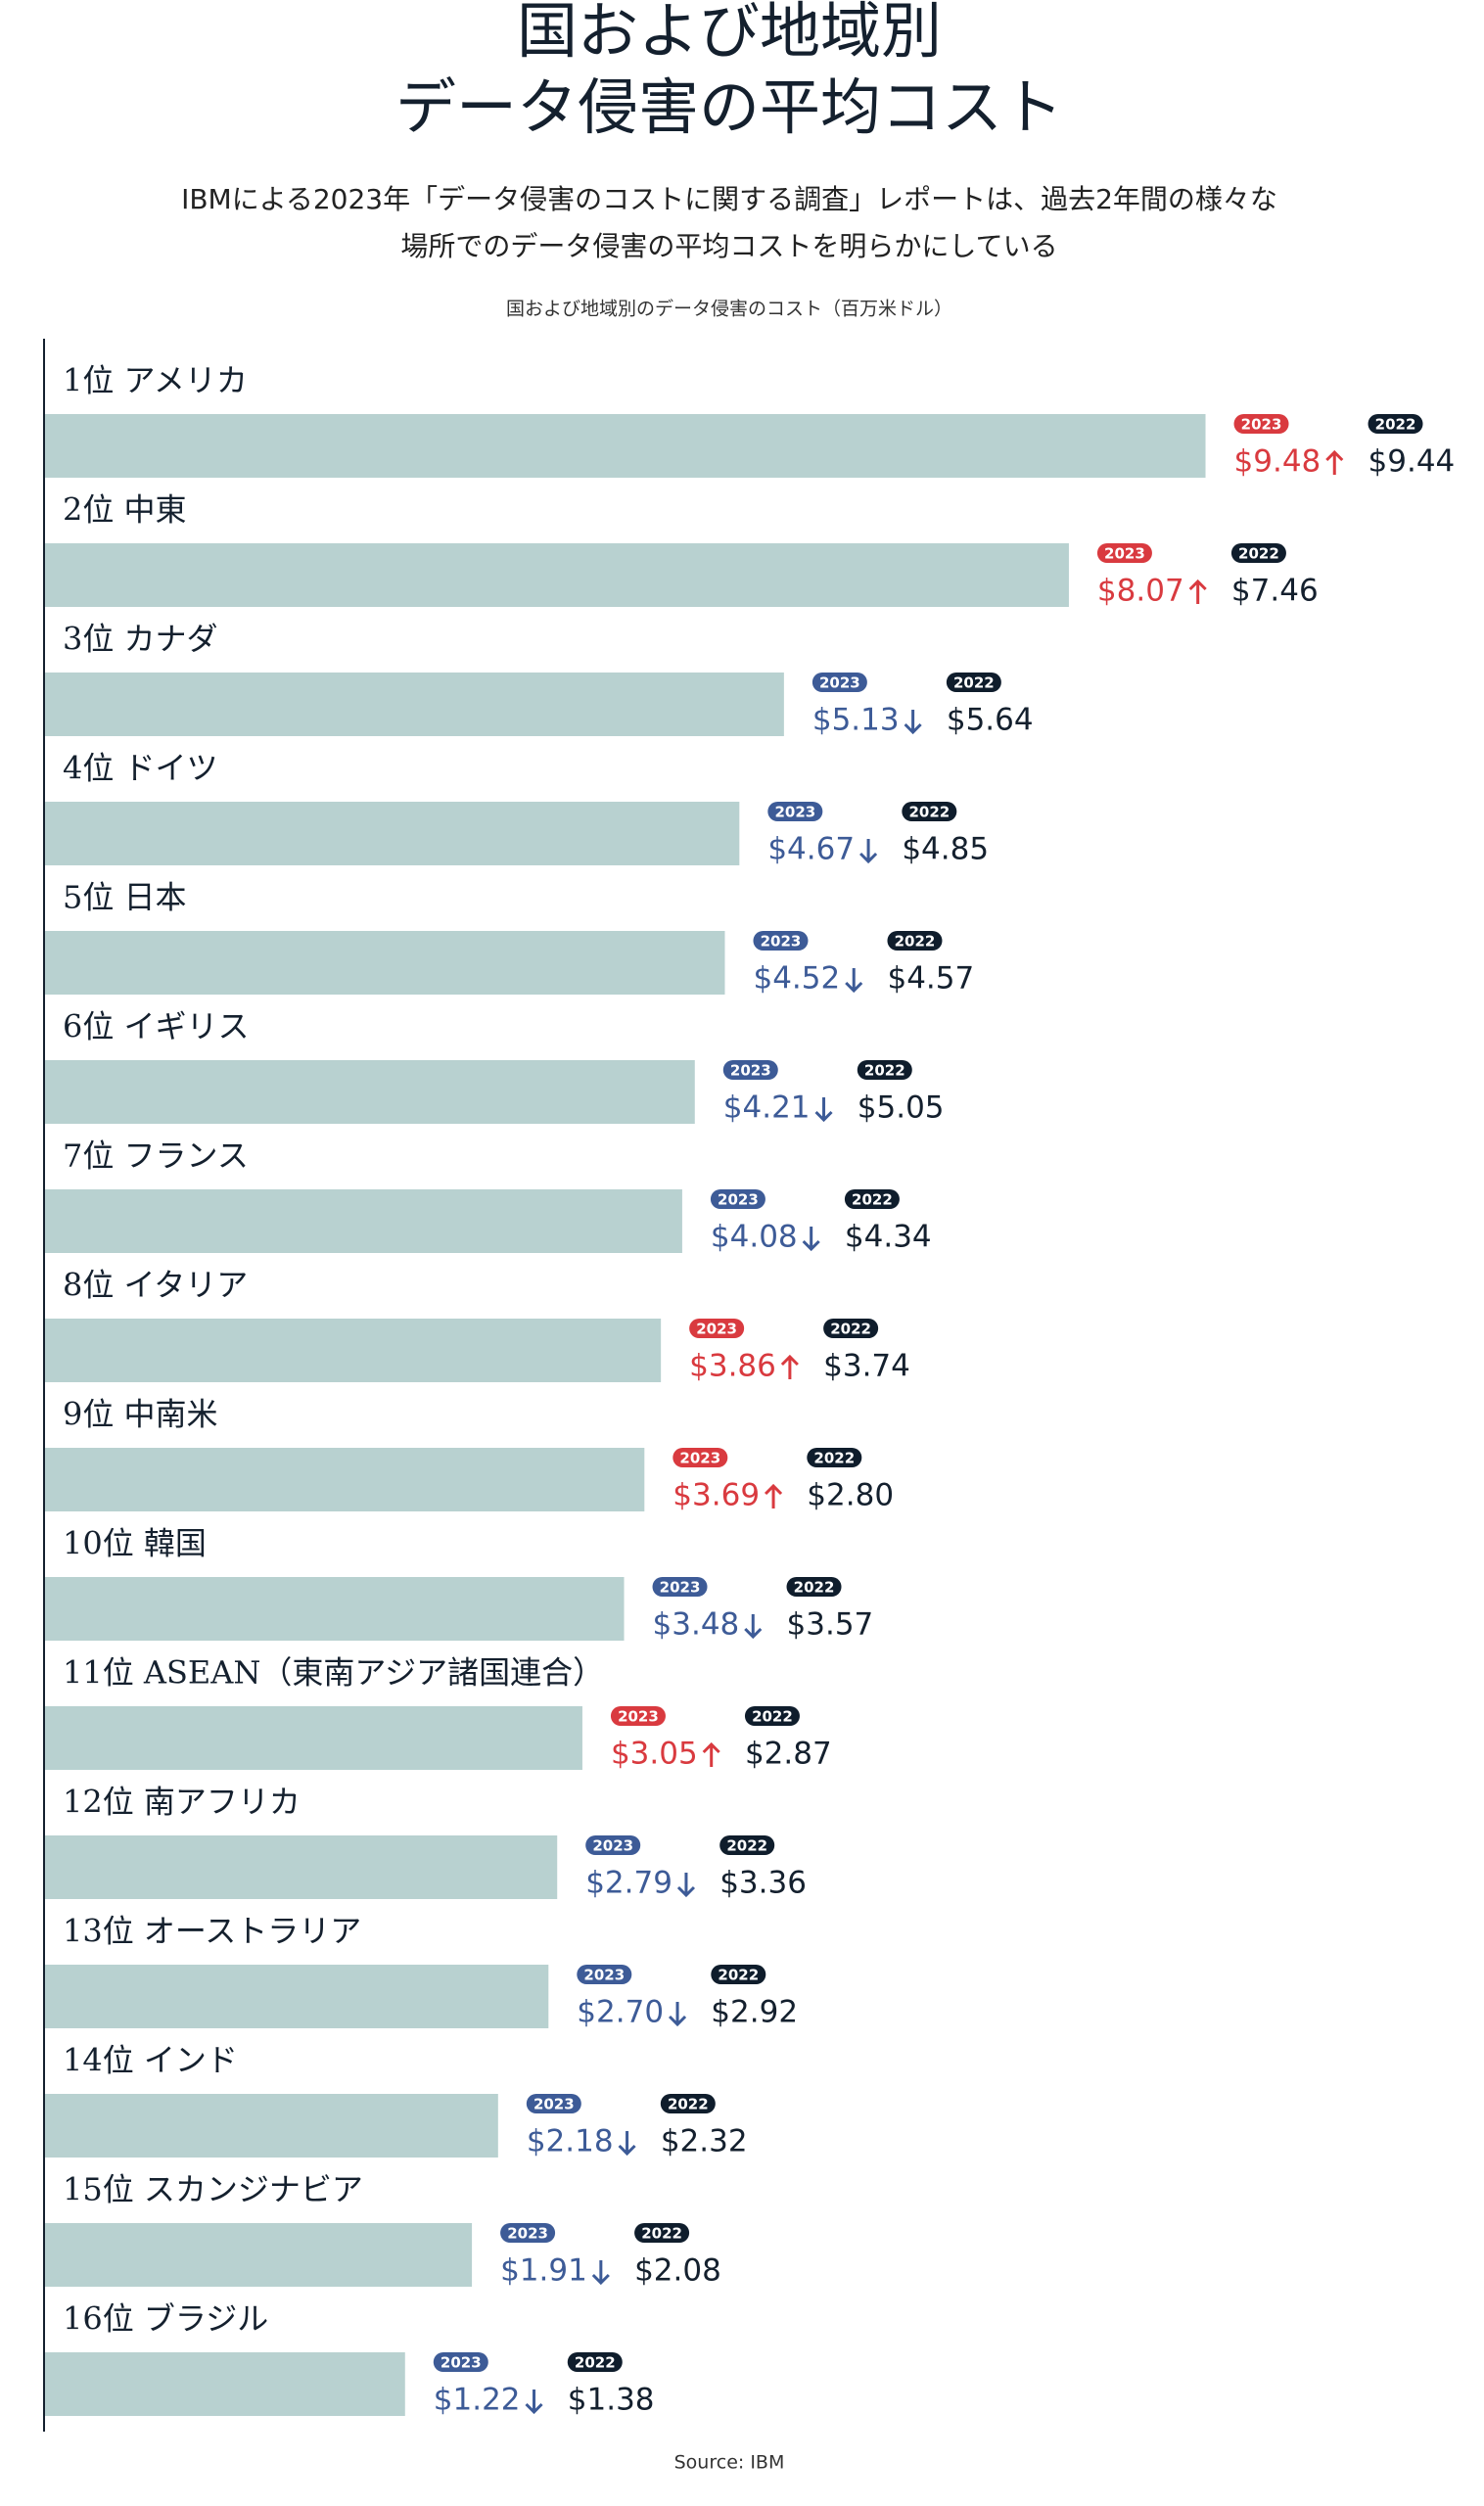 This screenshot has height=2506, width=1484. What do you see at coordinates (140, 768) in the screenshot?
I see `category-label: 4位 ドイツ` at bounding box center [140, 768].